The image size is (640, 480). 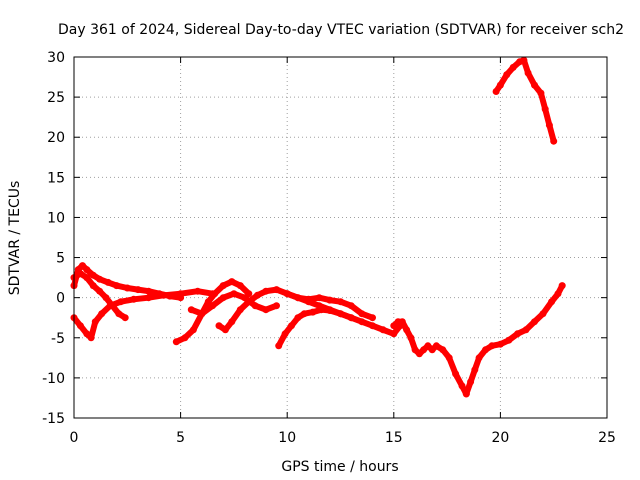 What do you see at coordinates (56, 178) in the screenshot?
I see `y-tick-label: 15` at bounding box center [56, 178].